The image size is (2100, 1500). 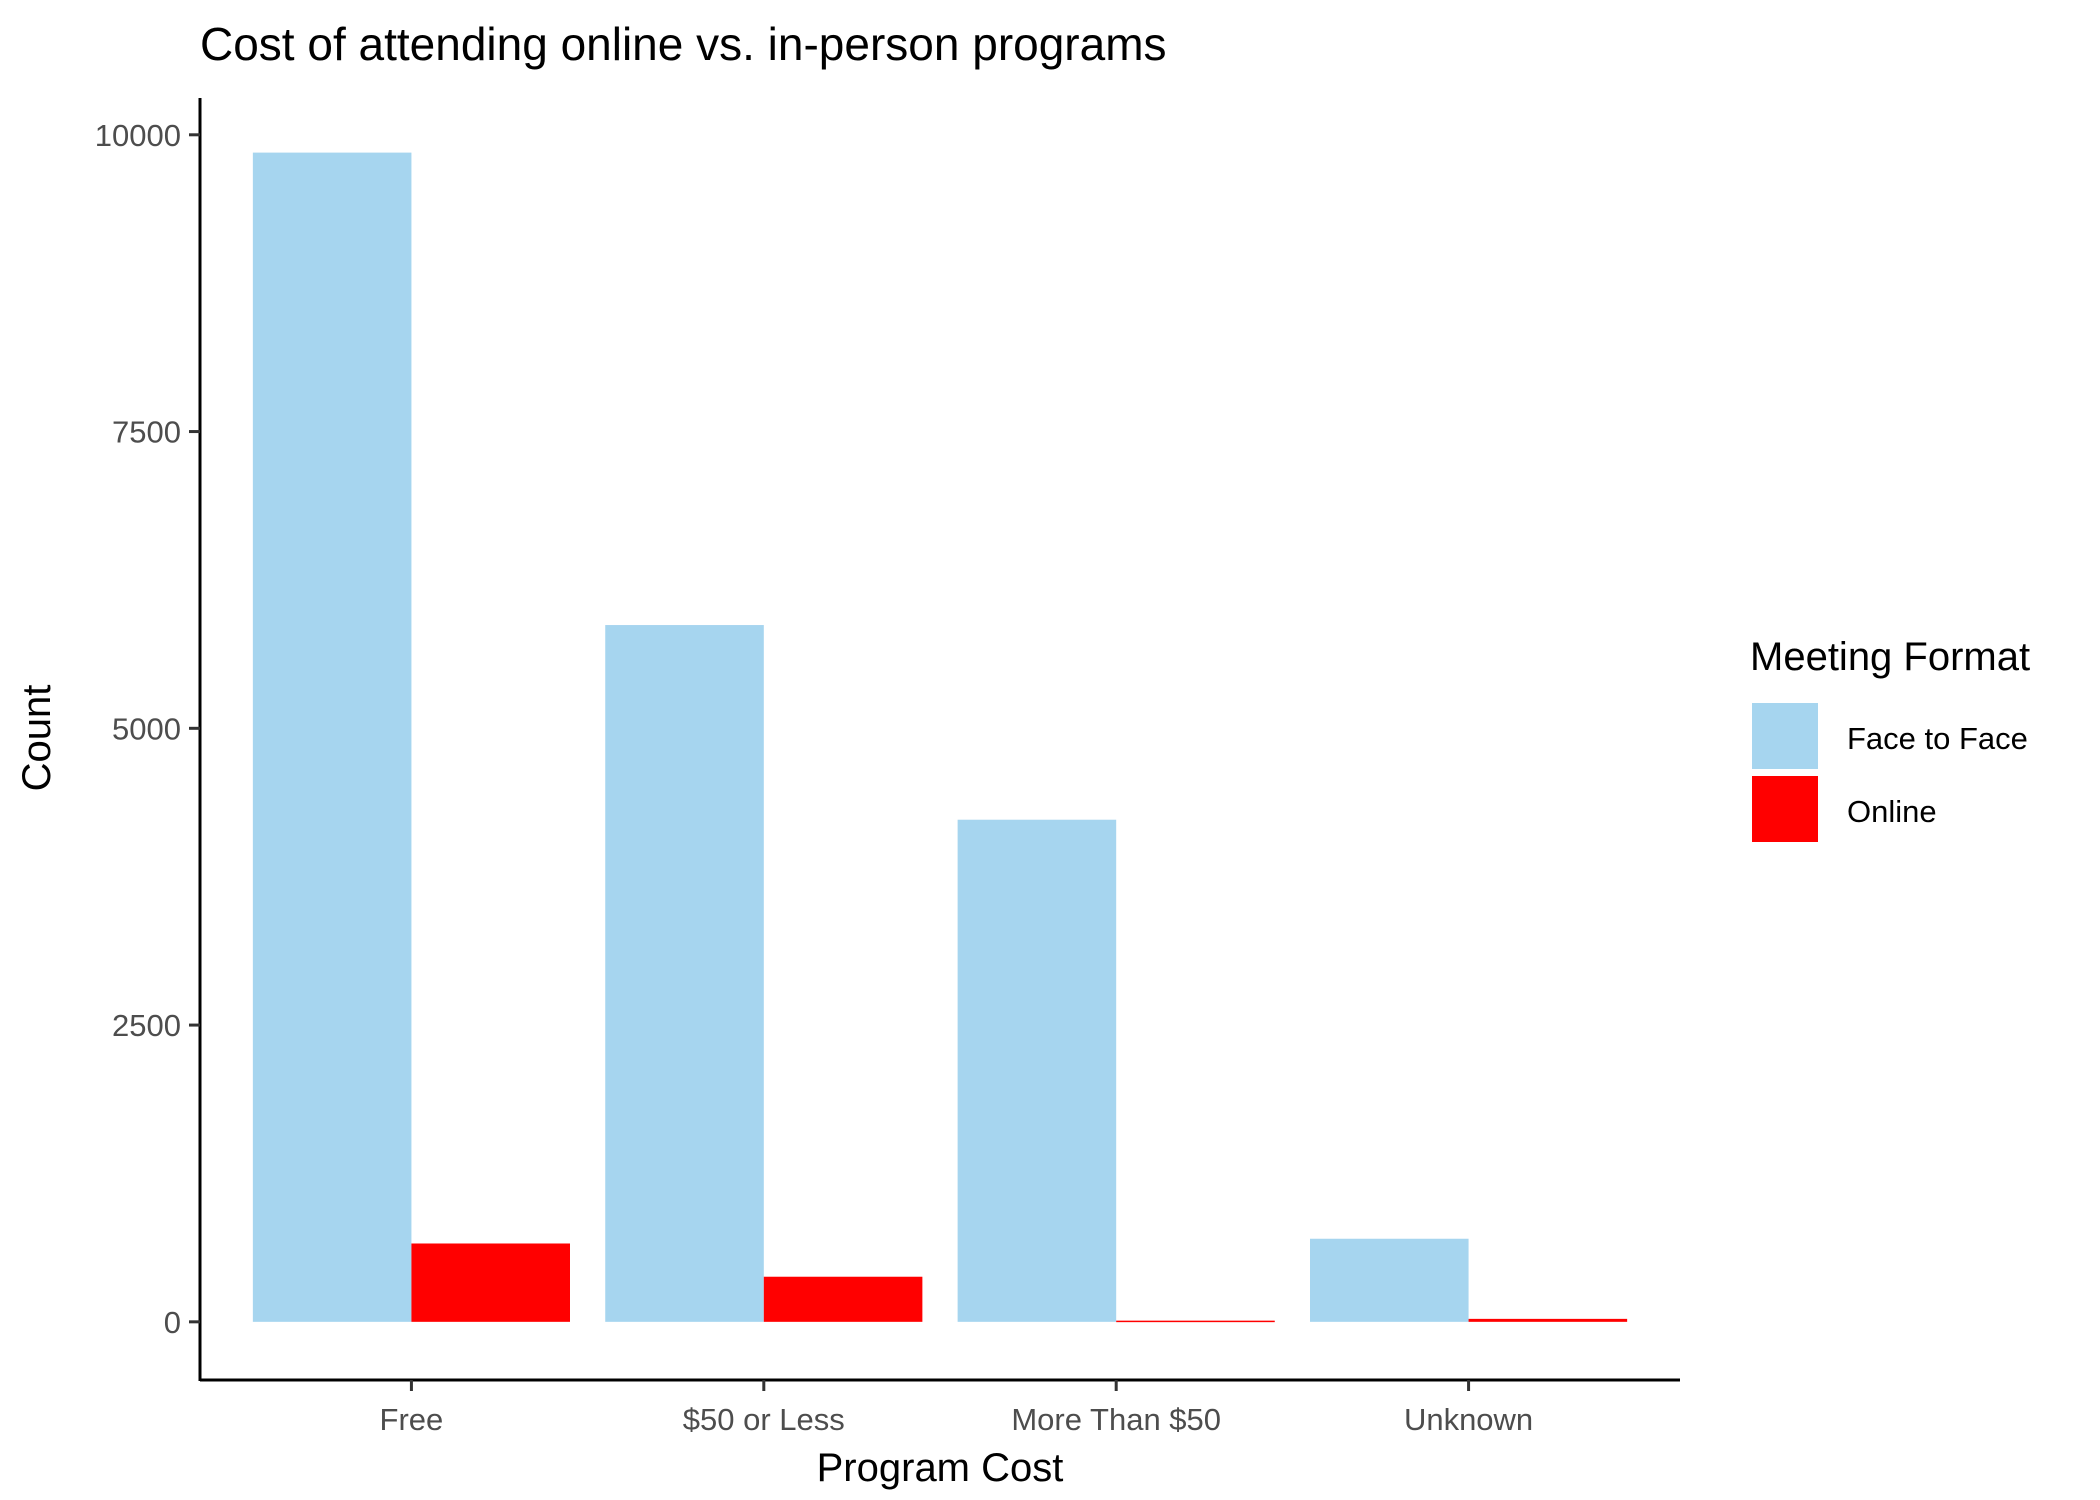 I want to click on legend: Meeting Format Face to Face Online, so click(x=1890, y=738).